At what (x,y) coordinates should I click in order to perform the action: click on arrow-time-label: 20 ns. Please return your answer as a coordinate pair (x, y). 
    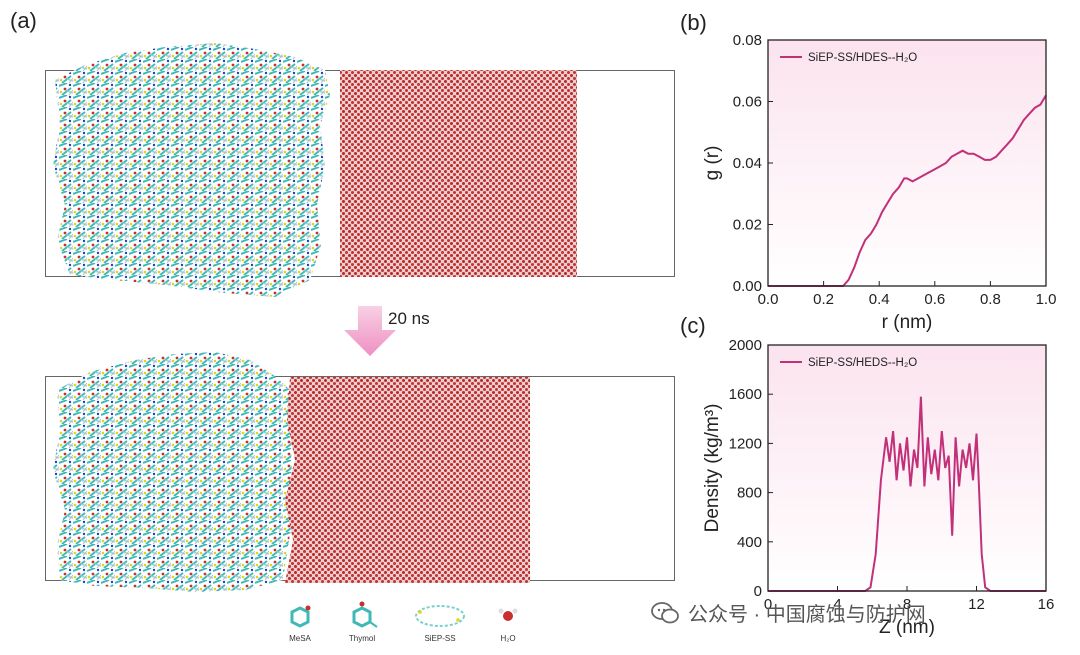
    Looking at the image, I should click on (409, 318).